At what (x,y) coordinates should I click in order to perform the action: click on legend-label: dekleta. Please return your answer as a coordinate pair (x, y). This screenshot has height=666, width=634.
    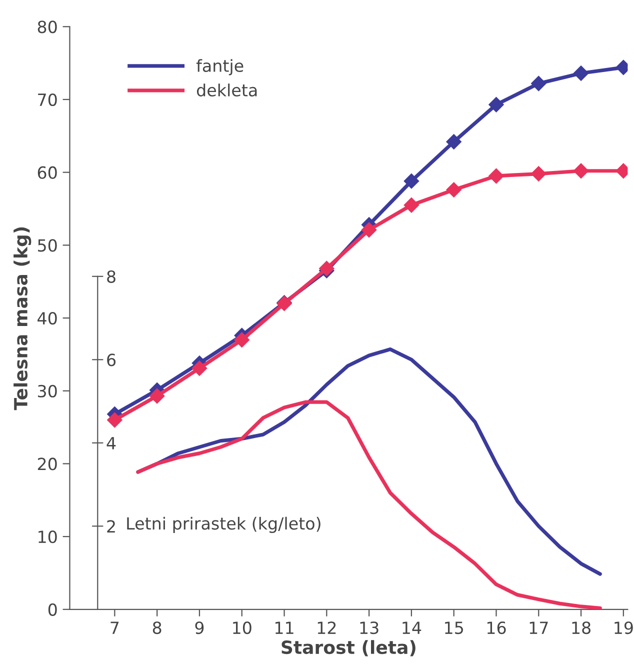
    Looking at the image, I should click on (226, 90).